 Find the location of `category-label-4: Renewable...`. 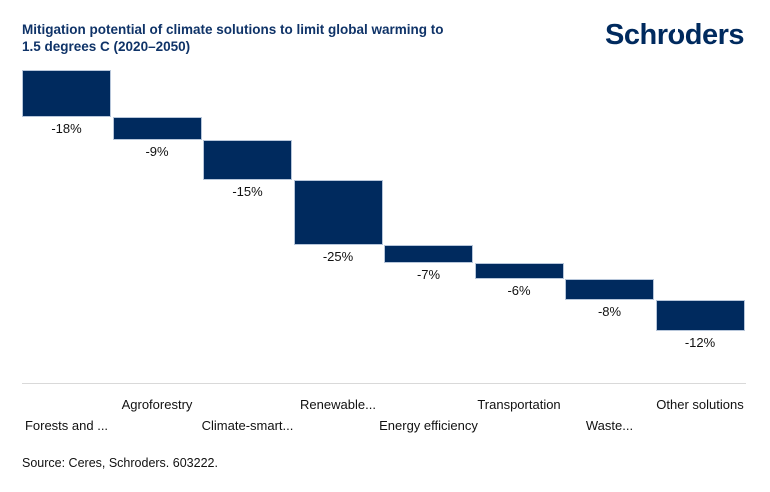

category-label-4: Renewable... is located at coordinates (338, 404).